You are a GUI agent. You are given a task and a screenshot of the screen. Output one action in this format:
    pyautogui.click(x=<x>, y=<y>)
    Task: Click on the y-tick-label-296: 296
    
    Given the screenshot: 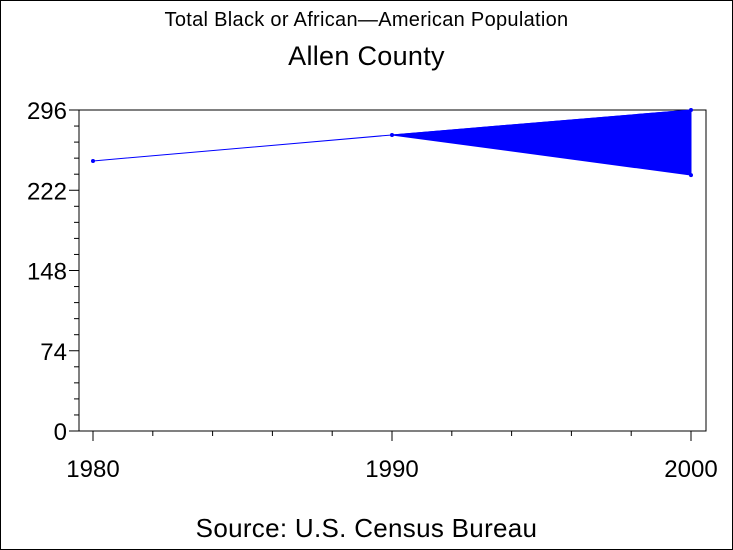 What is the action you would take?
    pyautogui.click(x=47, y=111)
    